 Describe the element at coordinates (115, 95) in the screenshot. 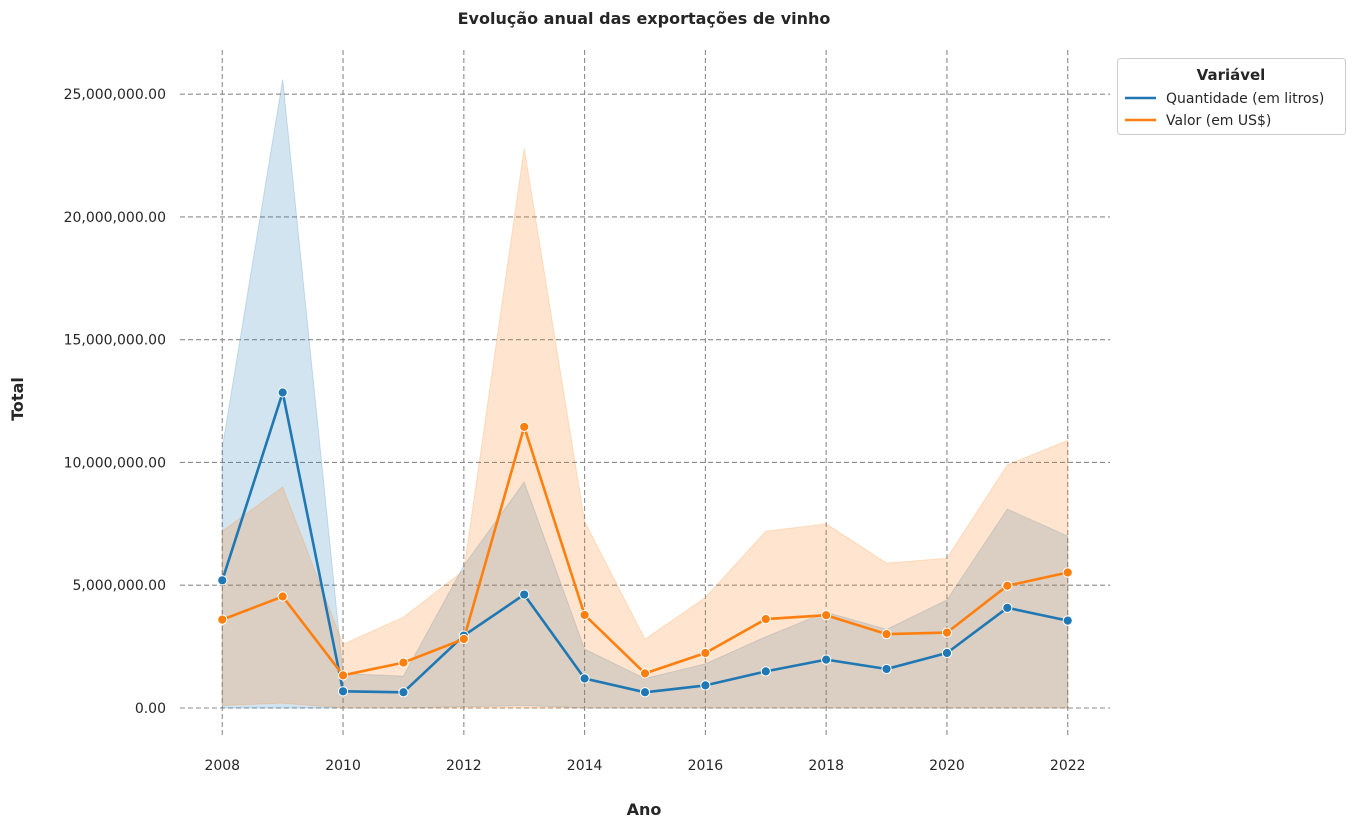

I see `y-tick-label-5: 25,000,000.00` at that location.